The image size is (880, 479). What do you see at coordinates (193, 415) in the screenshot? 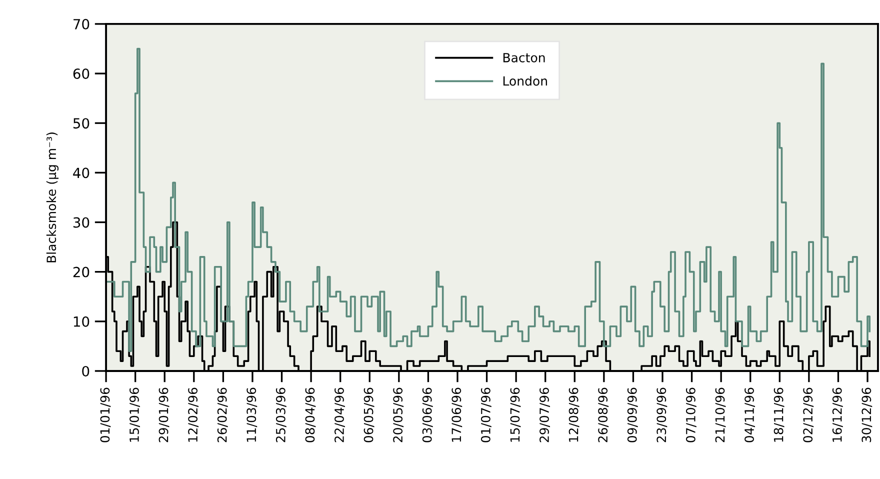
I see `x-tick-label: 12/02/96` at bounding box center [193, 415].